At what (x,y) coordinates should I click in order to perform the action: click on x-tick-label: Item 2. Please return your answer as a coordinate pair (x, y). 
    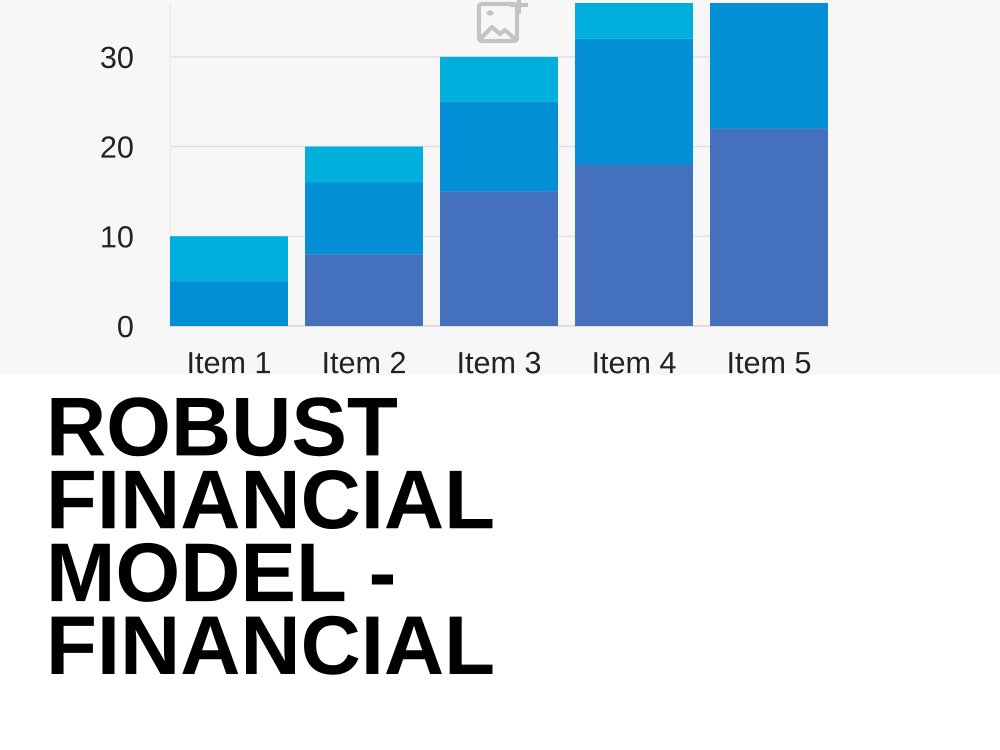
    Looking at the image, I should click on (364, 363).